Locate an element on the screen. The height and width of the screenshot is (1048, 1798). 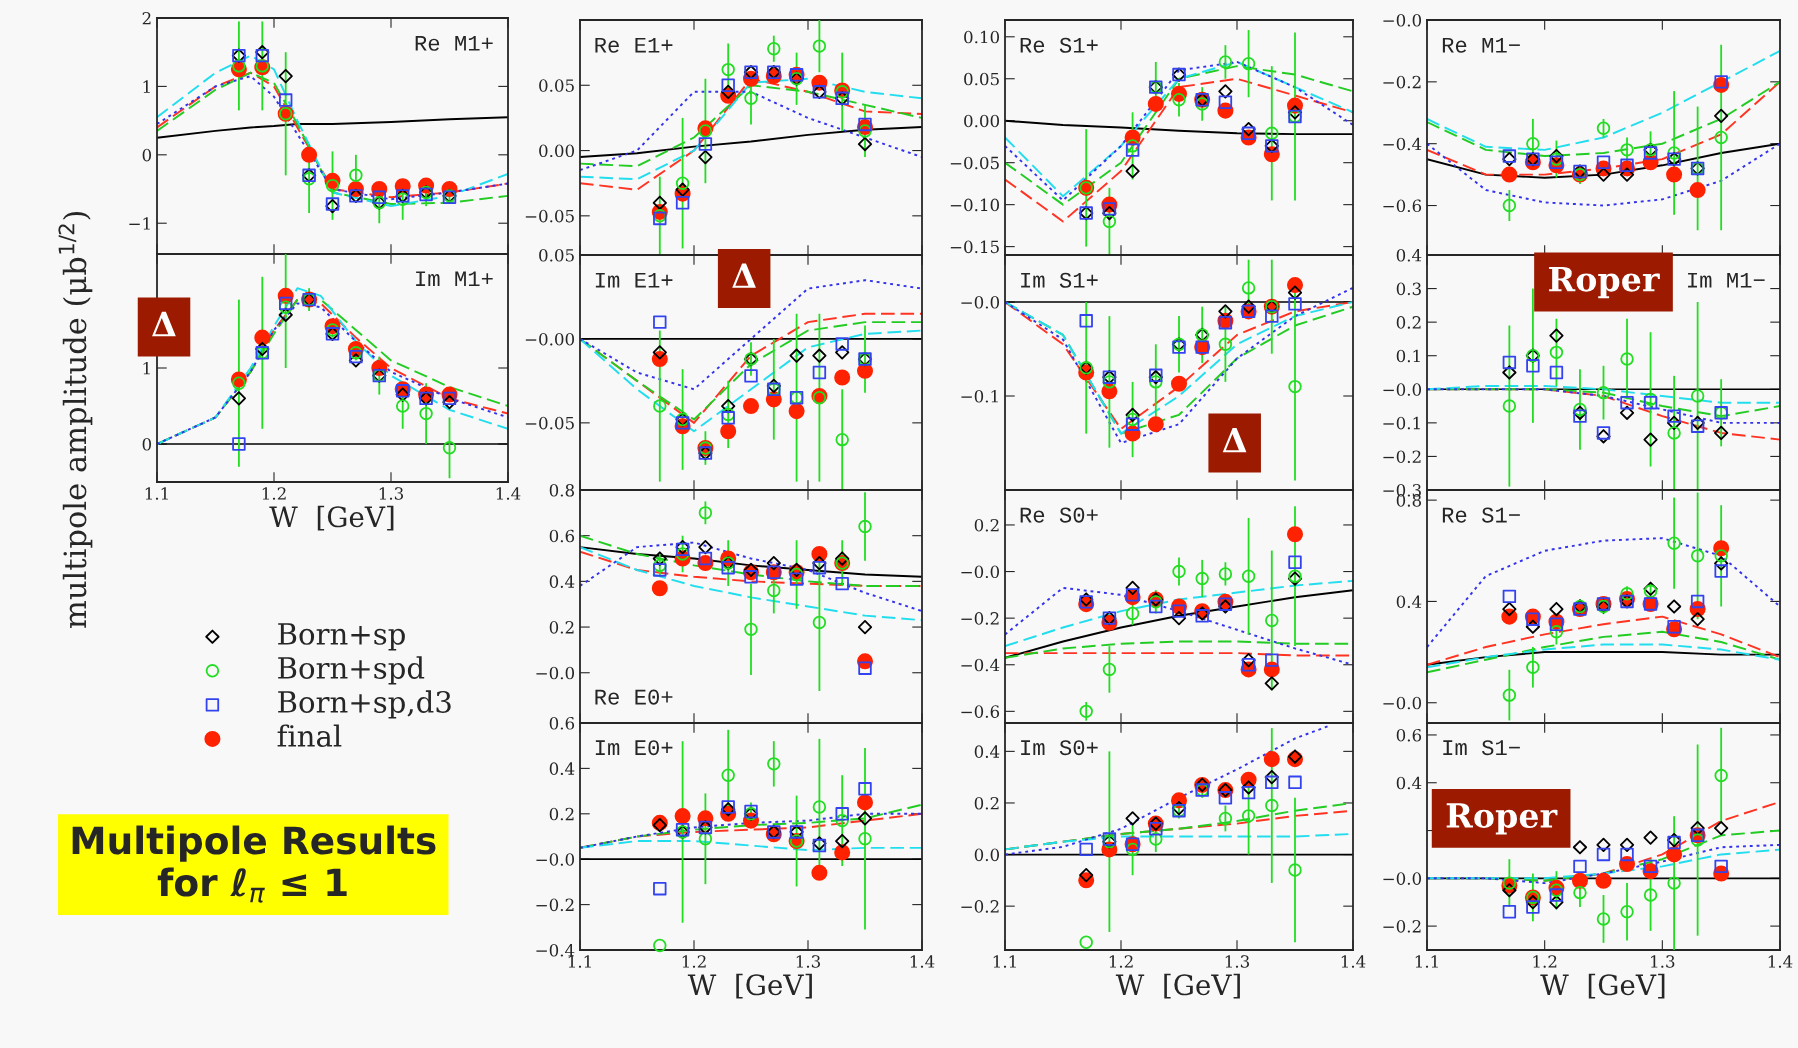
y-tick-label: 2 is located at coordinates (146, 18).